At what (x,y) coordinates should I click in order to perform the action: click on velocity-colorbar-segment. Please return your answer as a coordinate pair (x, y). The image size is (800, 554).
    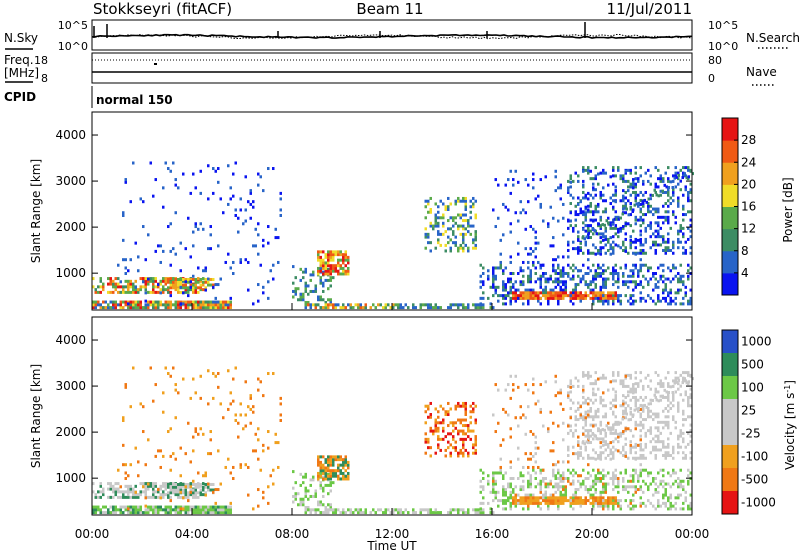
    Looking at the image, I should click on (730, 434).